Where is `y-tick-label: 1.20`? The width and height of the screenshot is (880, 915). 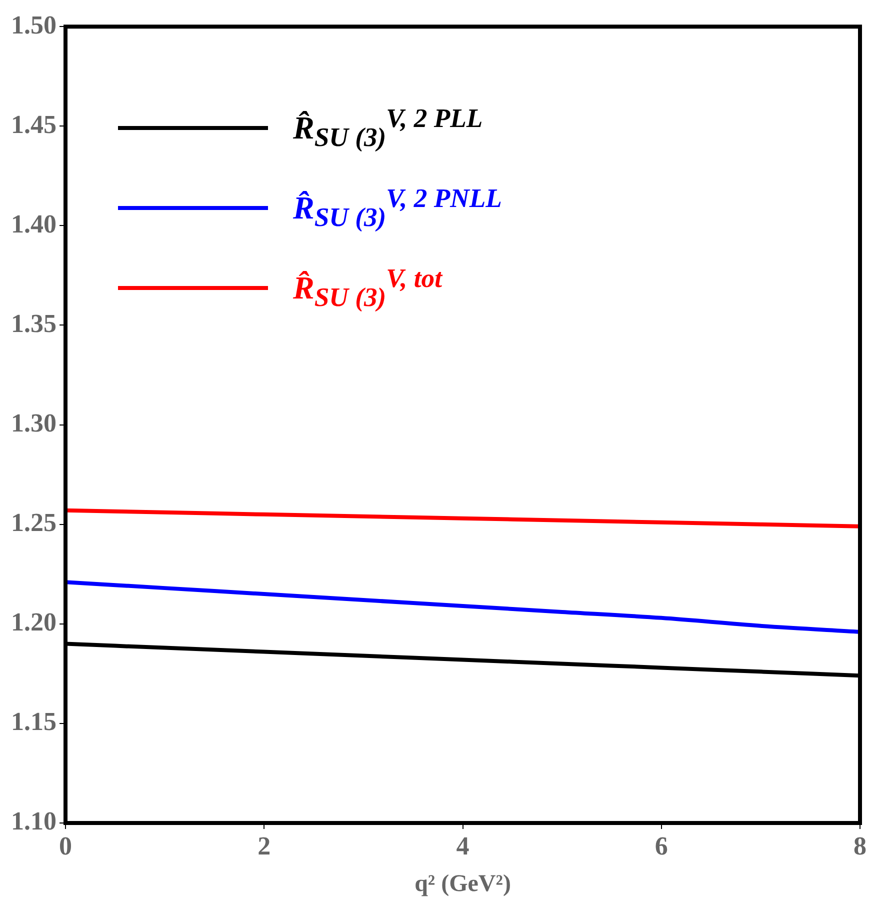
y-tick-label: 1.20 is located at coordinates (33, 622).